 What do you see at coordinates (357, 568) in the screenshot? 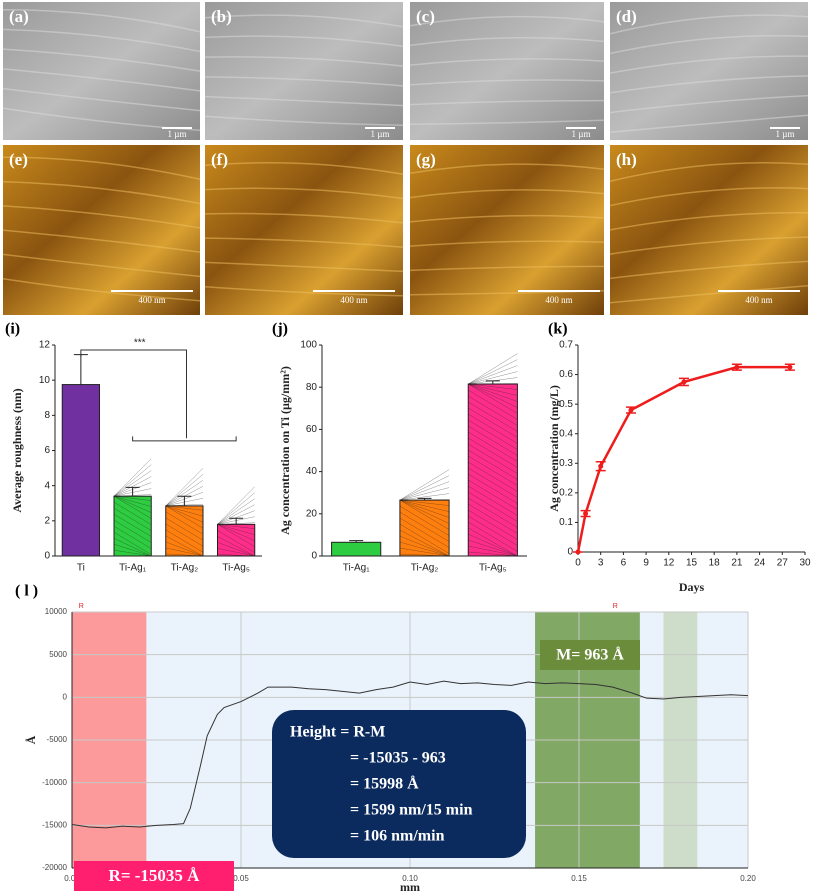
I see `x-tick-label: Ti-Ag₁` at bounding box center [357, 568].